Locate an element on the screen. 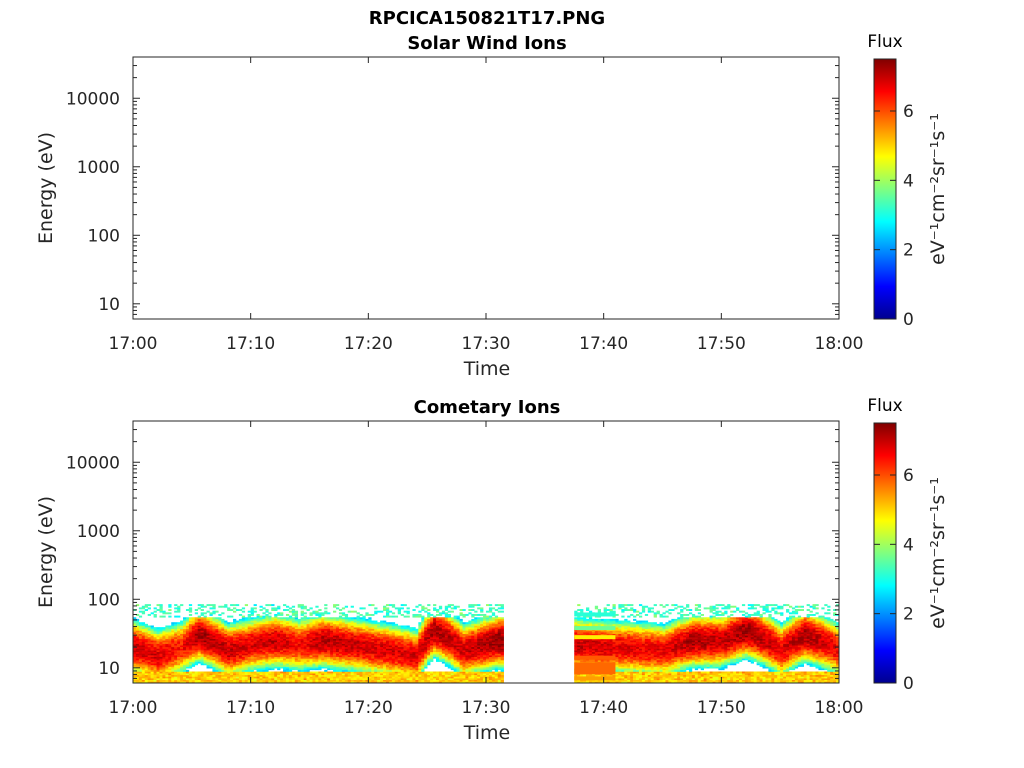 Image resolution: width=1024 pixels, height=768 pixels. x-tick-label: 17:50 is located at coordinates (721, 344).